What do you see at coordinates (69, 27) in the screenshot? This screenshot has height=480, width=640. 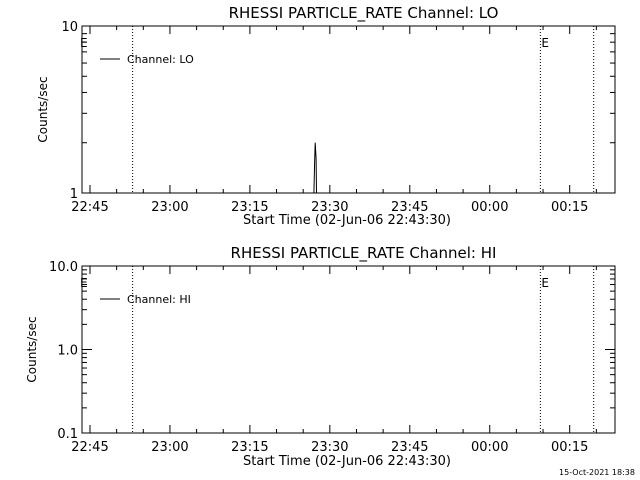 I see `y-tick-label: 10` at bounding box center [69, 27].